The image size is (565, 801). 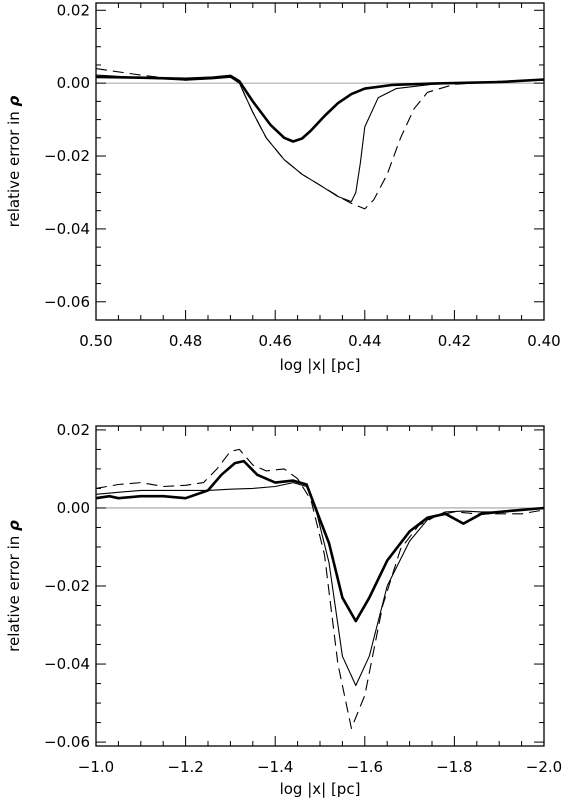 What do you see at coordinates (454, 341) in the screenshot?
I see `x-tick-label: 0.42` at bounding box center [454, 341].